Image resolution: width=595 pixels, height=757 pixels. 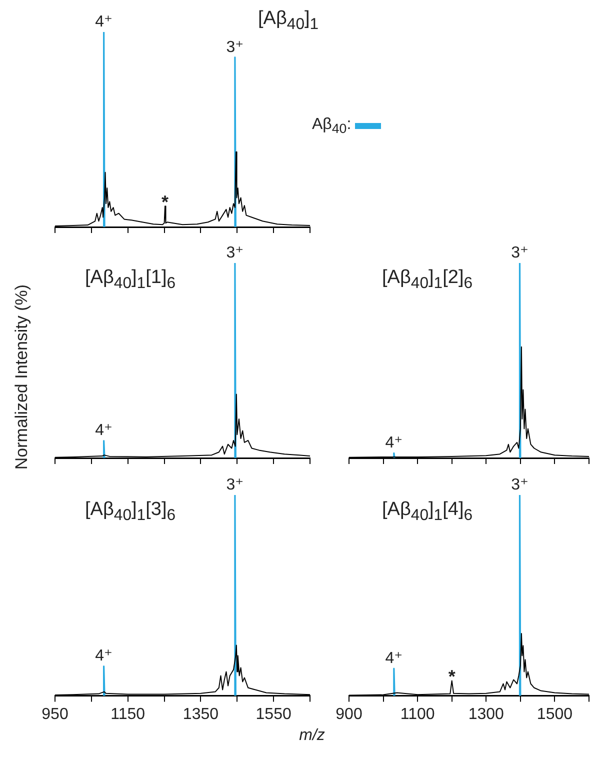 What do you see at coordinates (486, 714) in the screenshot?
I see `x-tick-label: 1300` at bounding box center [486, 714].